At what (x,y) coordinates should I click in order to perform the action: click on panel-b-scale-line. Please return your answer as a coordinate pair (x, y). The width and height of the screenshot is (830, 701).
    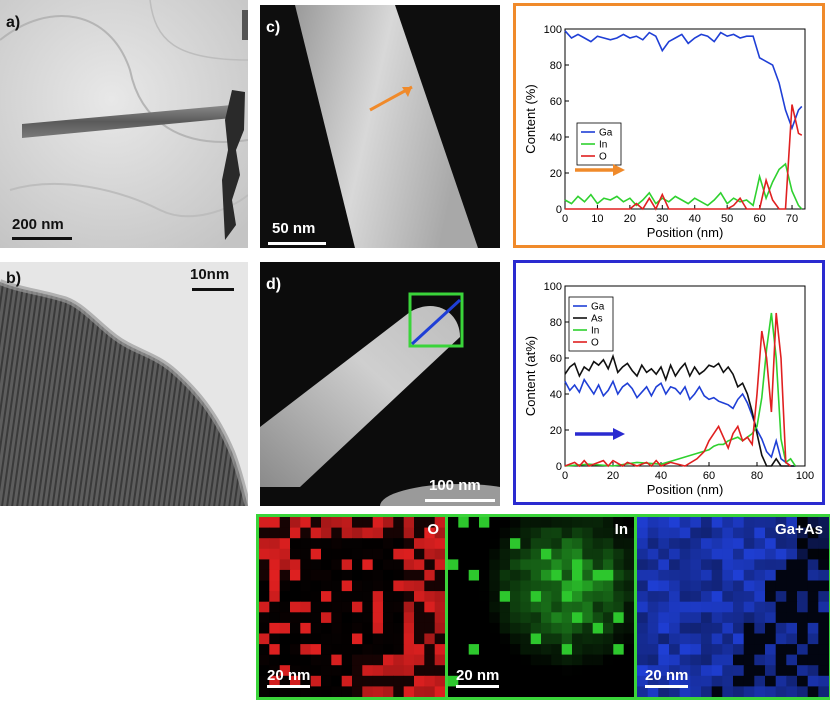
    Looking at the image, I should click on (213, 289).